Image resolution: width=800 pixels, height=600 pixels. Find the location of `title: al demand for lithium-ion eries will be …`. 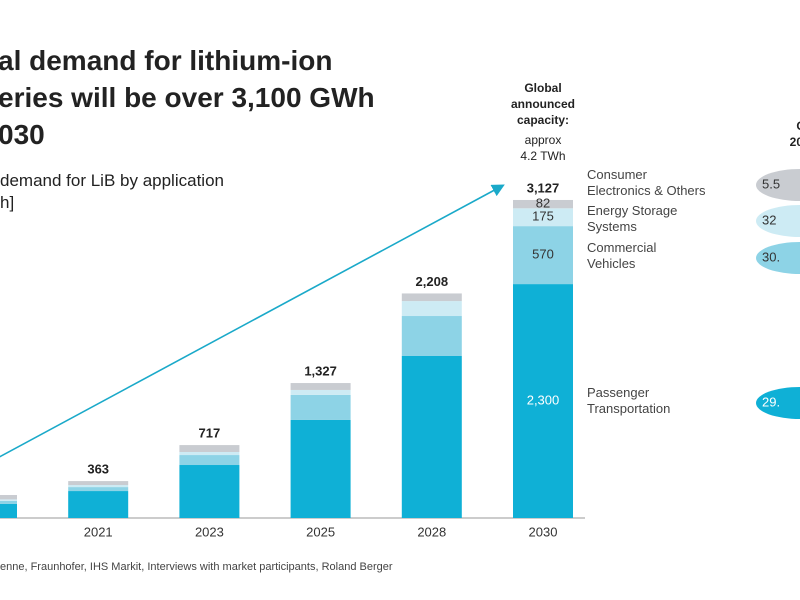

title: al demand for lithium-ion eries will be … is located at coordinates (187, 97).